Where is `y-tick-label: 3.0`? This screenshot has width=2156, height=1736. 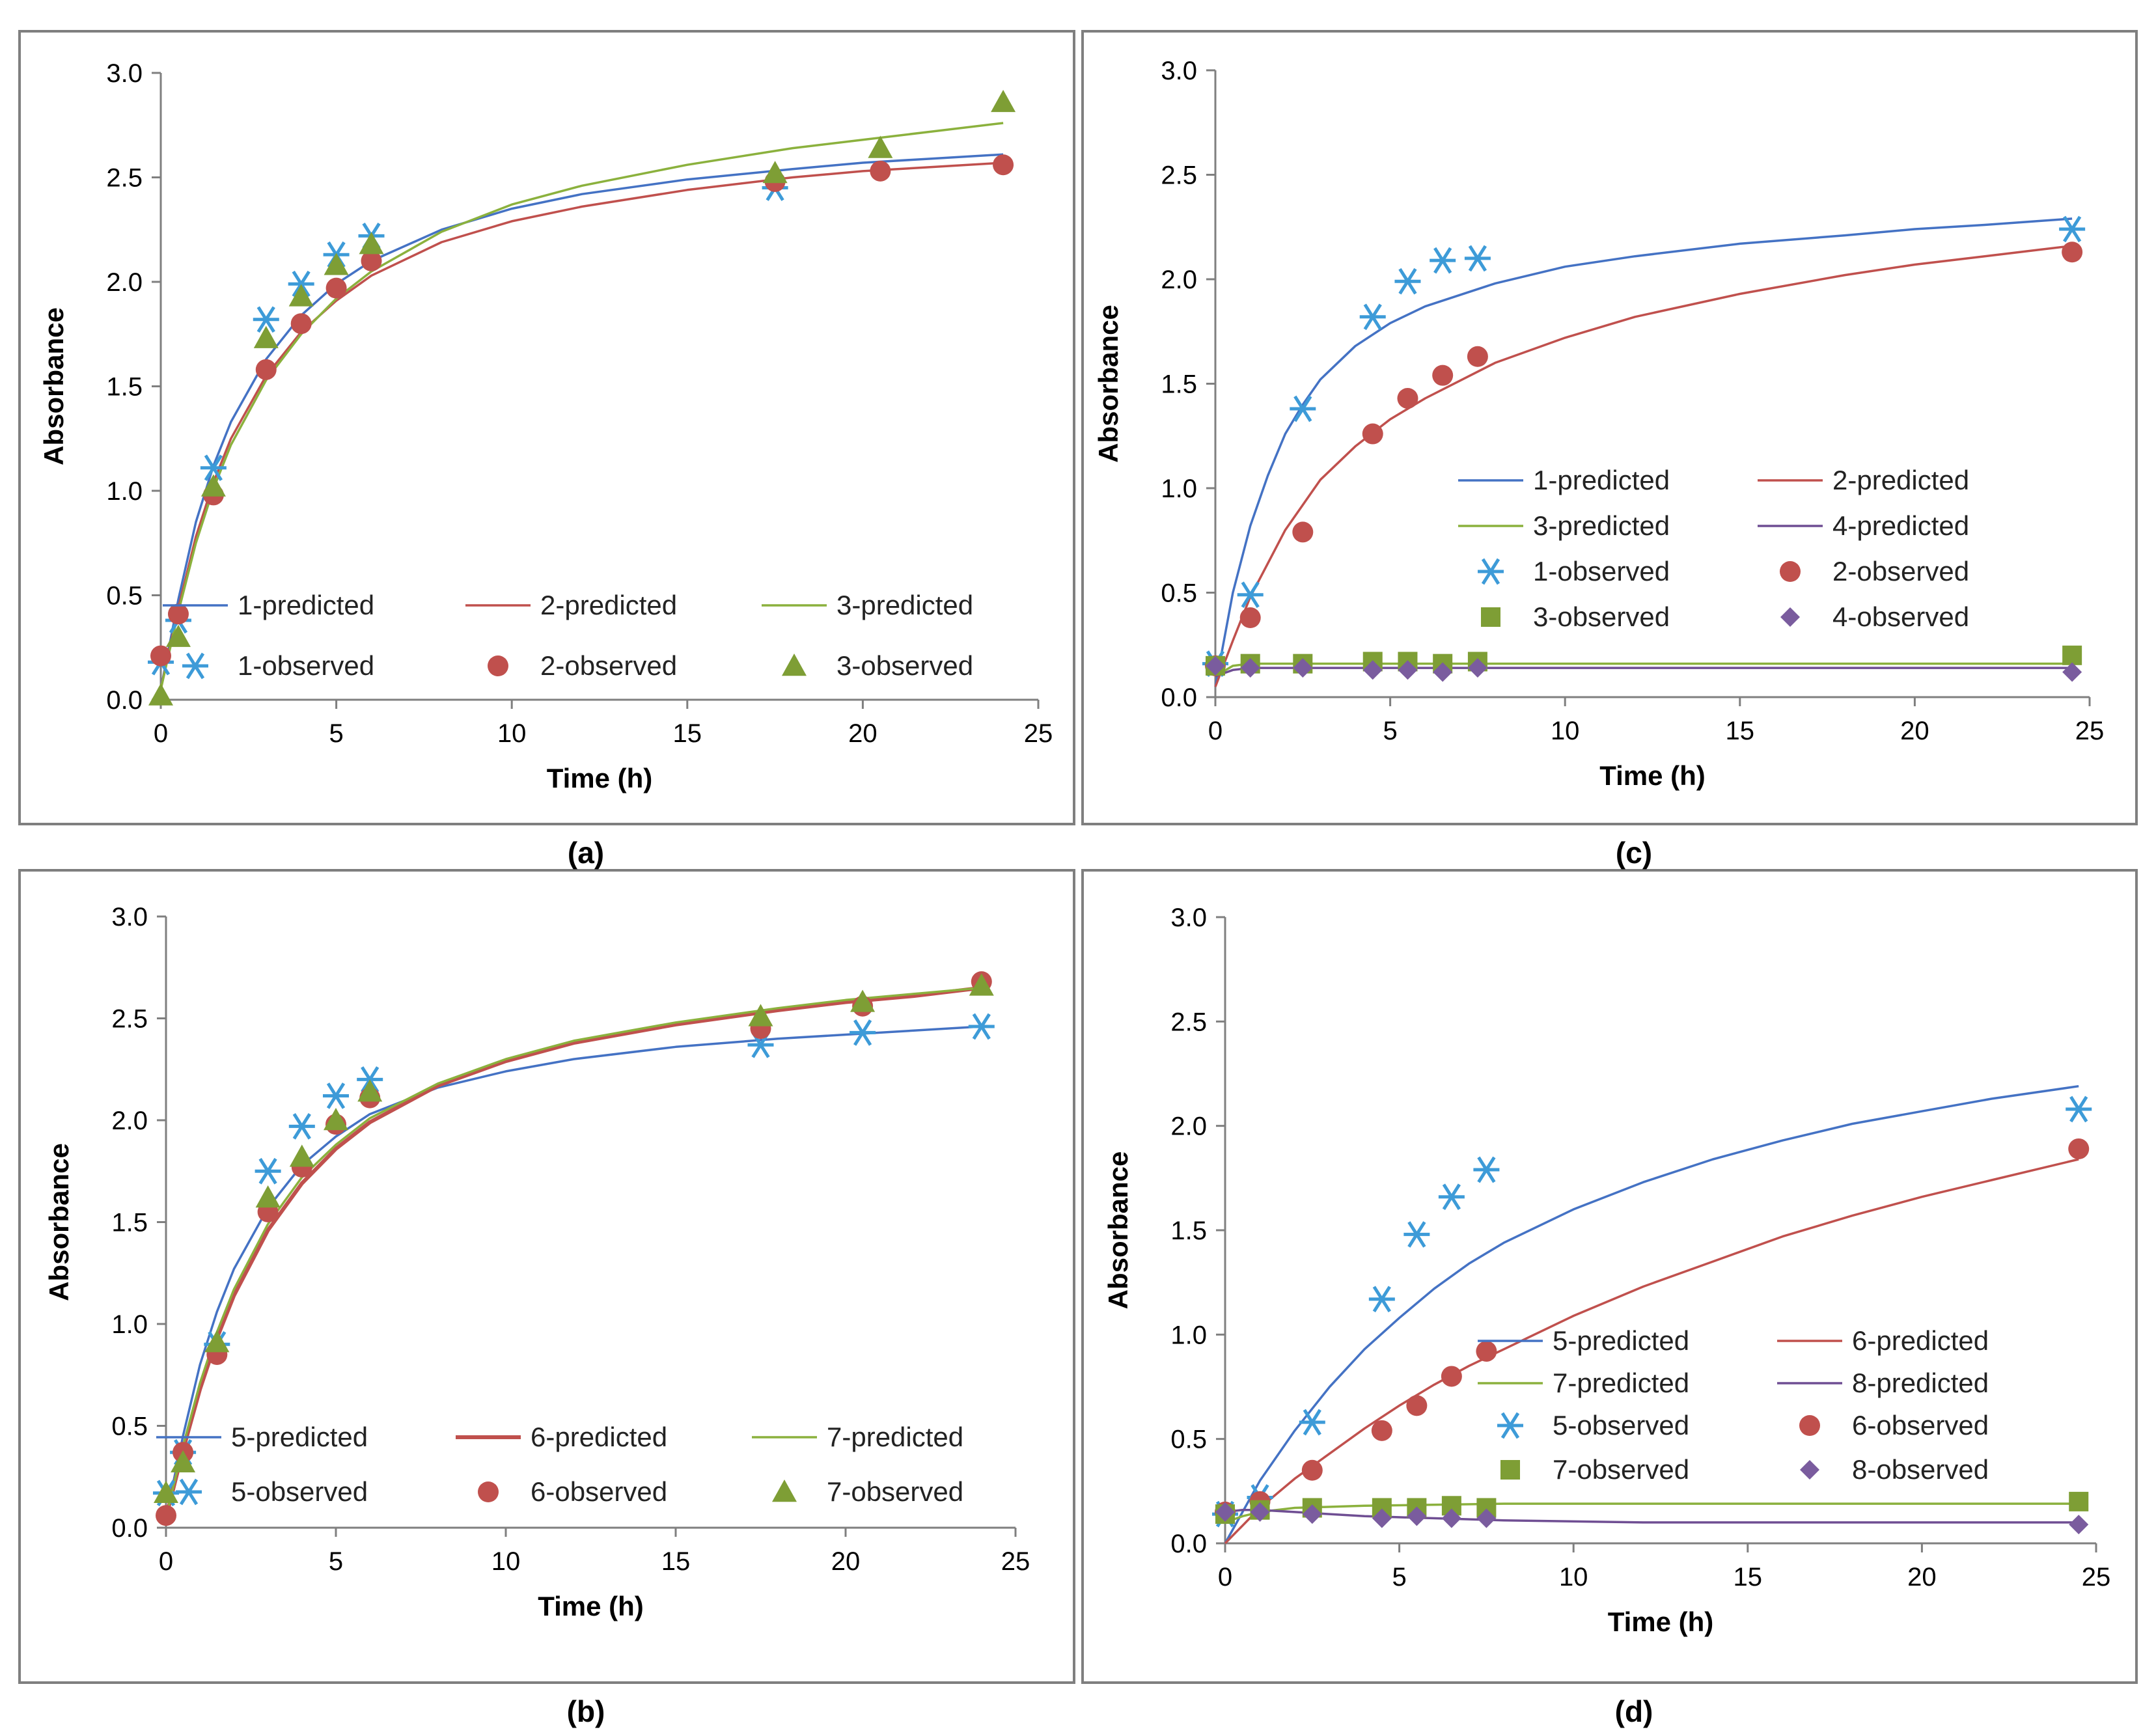 y-tick-label: 3.0 is located at coordinates (129, 917).